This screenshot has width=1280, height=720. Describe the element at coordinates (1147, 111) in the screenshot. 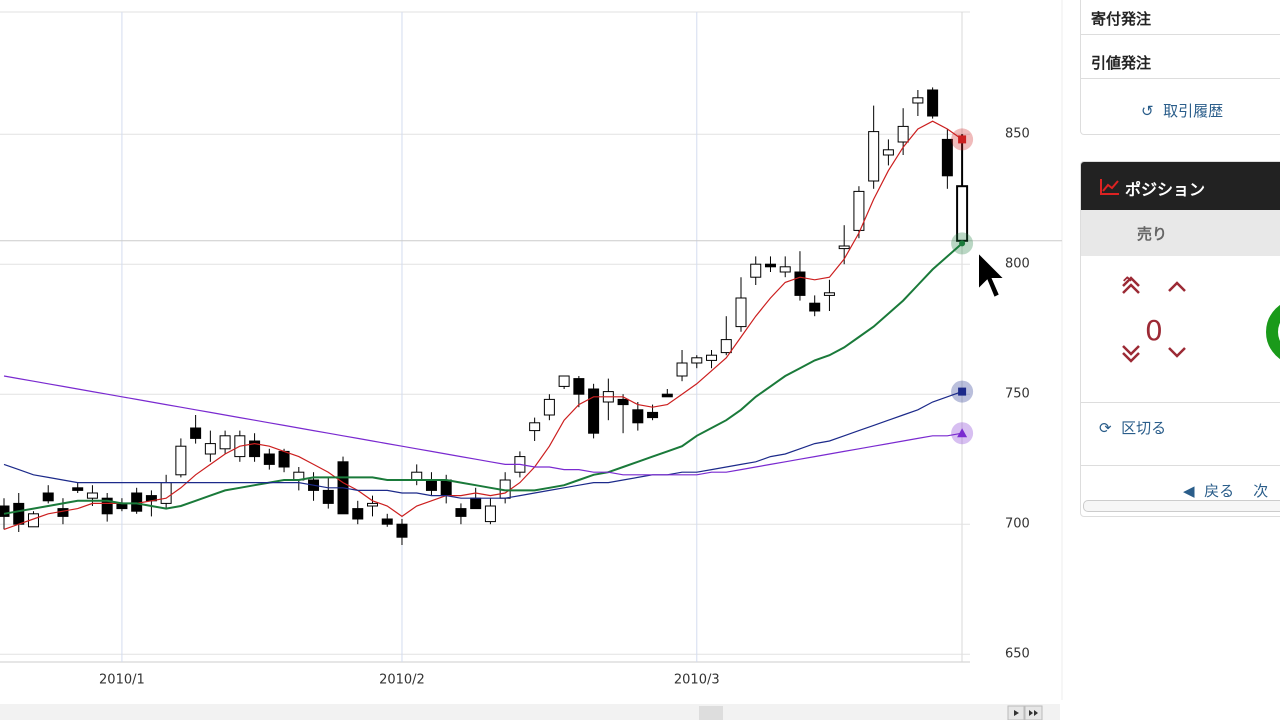

I see `history-icon: ↺` at that location.